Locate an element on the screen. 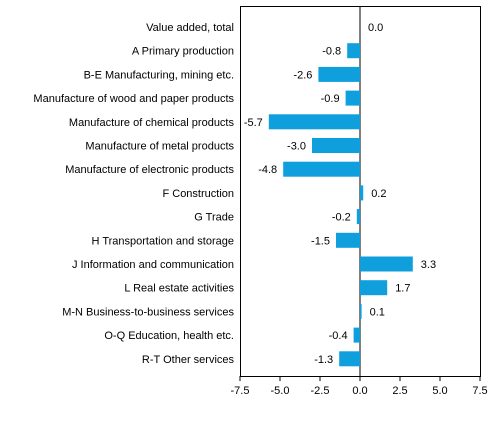 The image size is (491, 421). value-label: -2.6 is located at coordinates (302, 75).